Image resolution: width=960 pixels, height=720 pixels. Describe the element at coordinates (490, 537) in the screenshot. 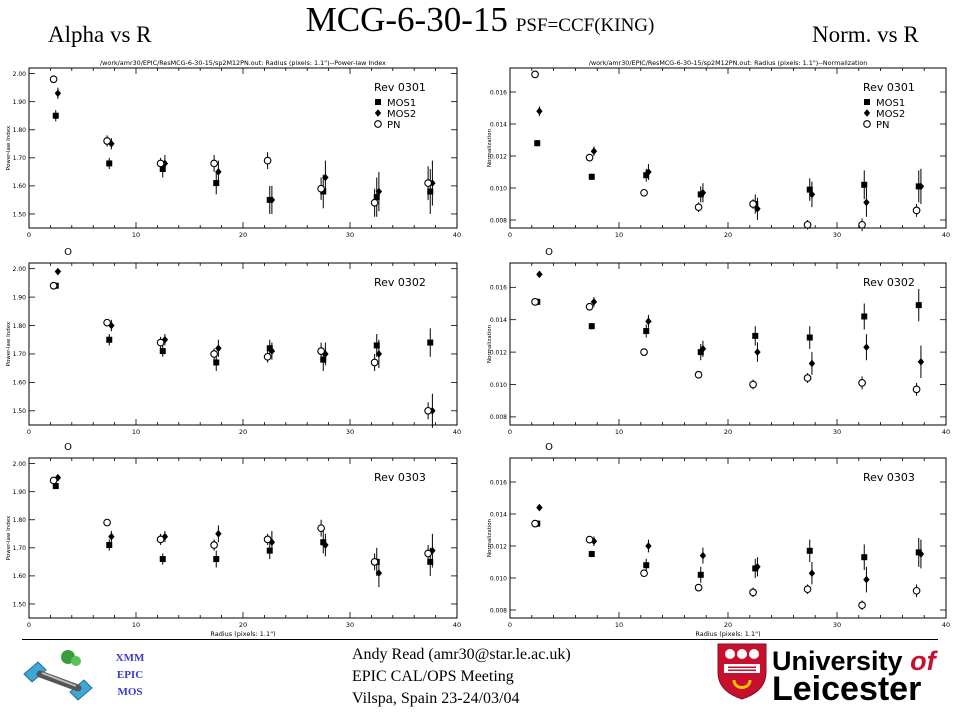

I see `y-axis-label: Normalization` at that location.